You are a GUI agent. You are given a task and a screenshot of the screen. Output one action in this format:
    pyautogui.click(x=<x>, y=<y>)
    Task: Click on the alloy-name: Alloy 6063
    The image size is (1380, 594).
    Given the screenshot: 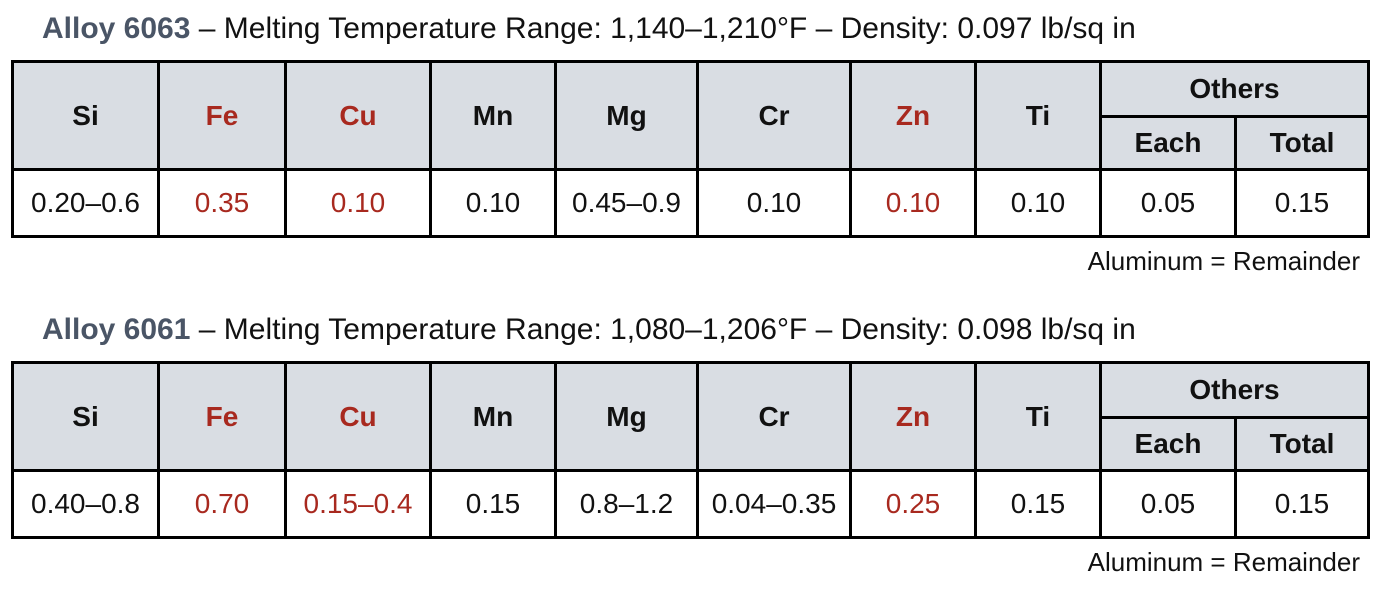 What is the action you would take?
    pyautogui.click(x=116, y=28)
    